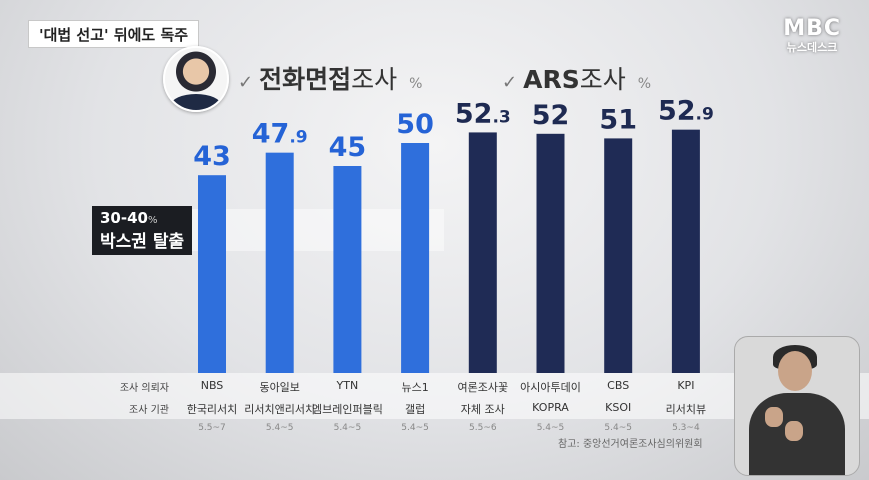 Image resolution: width=869 pixels, height=480 pixels. I want to click on group-title-phone-bold: 전화면접, so click(305, 79).